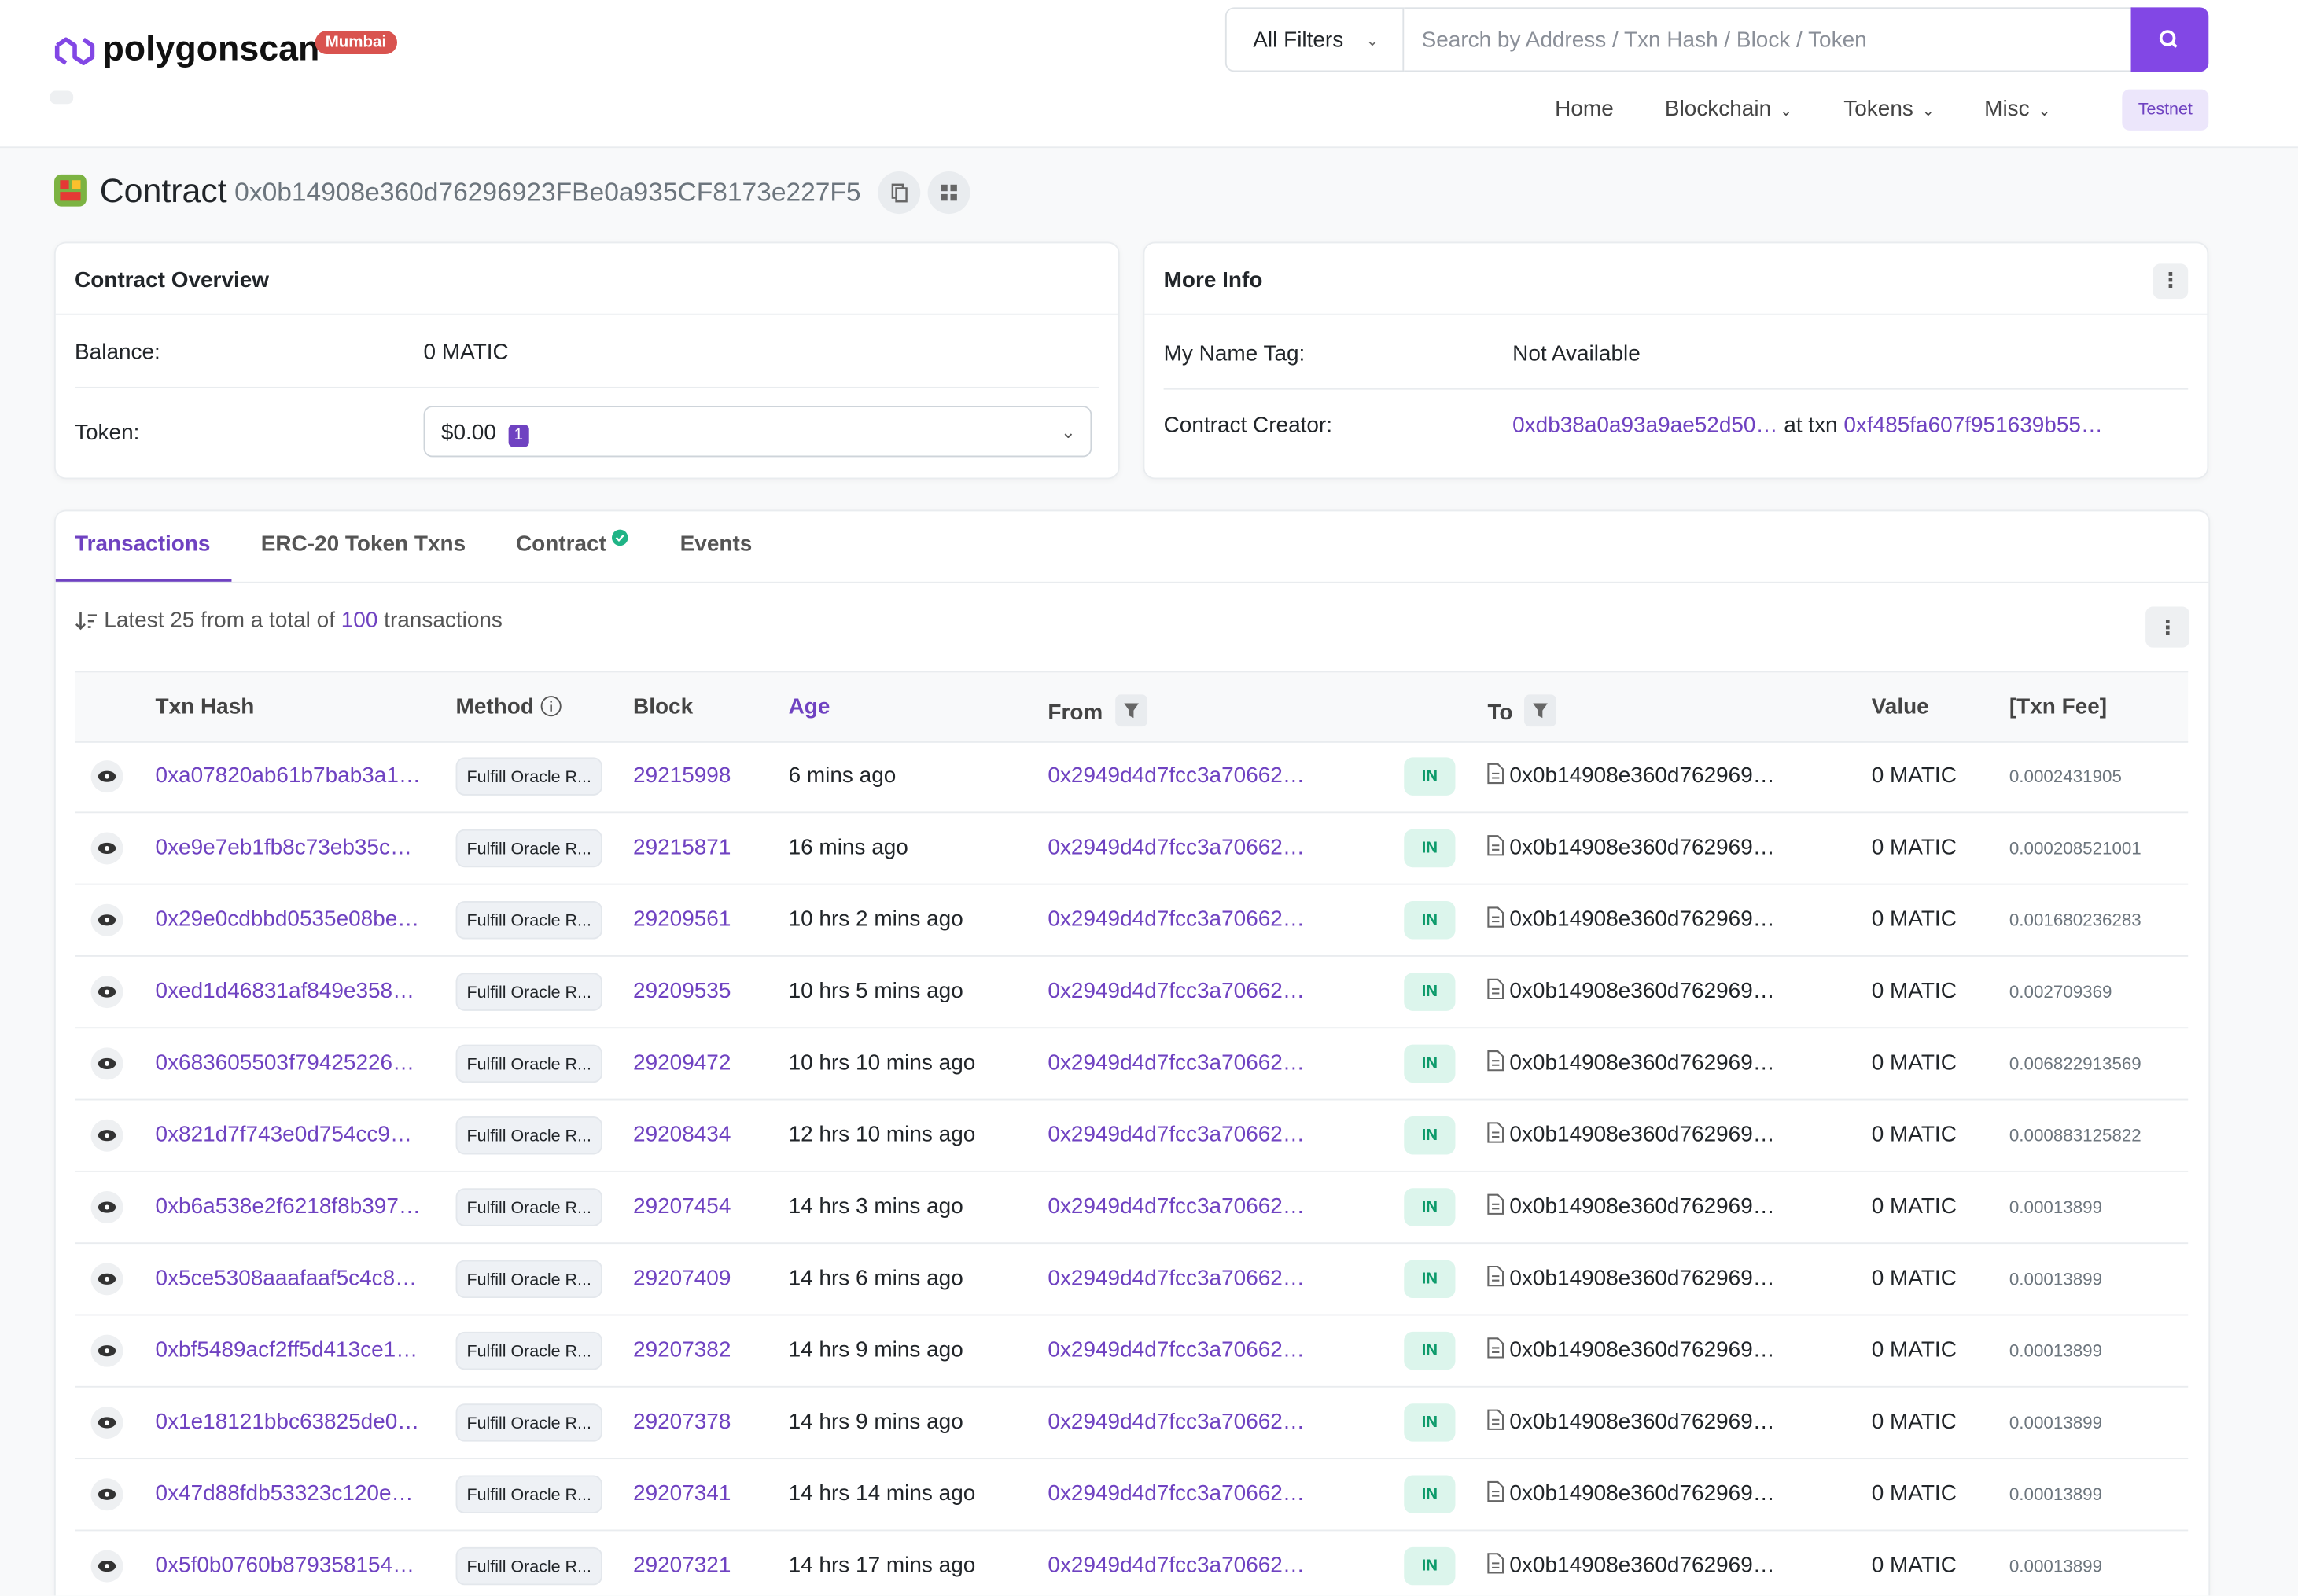  Describe the element at coordinates (758, 432) in the screenshot. I see `token-dropdown: $0.00 1 ⌄` at that location.